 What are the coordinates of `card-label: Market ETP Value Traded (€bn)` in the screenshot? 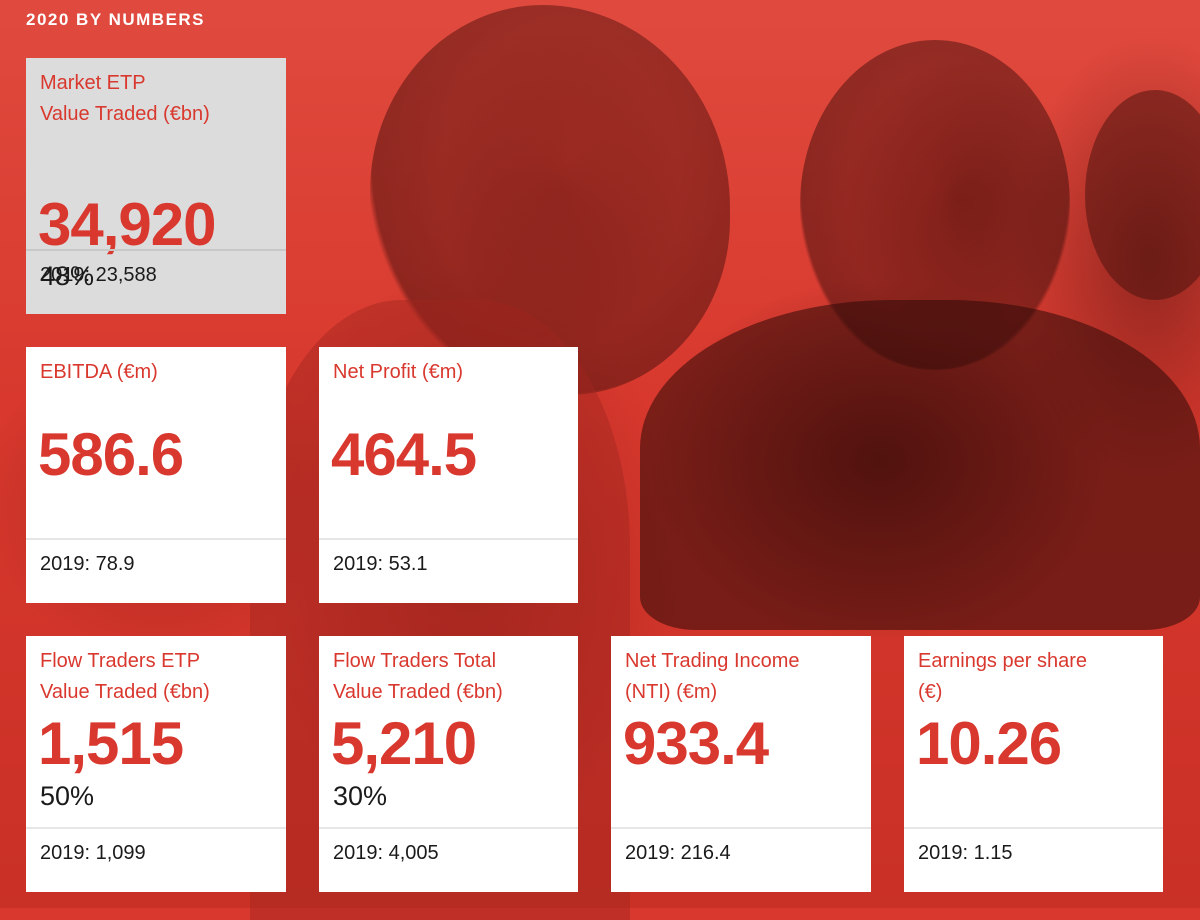 It's located at (160, 99).